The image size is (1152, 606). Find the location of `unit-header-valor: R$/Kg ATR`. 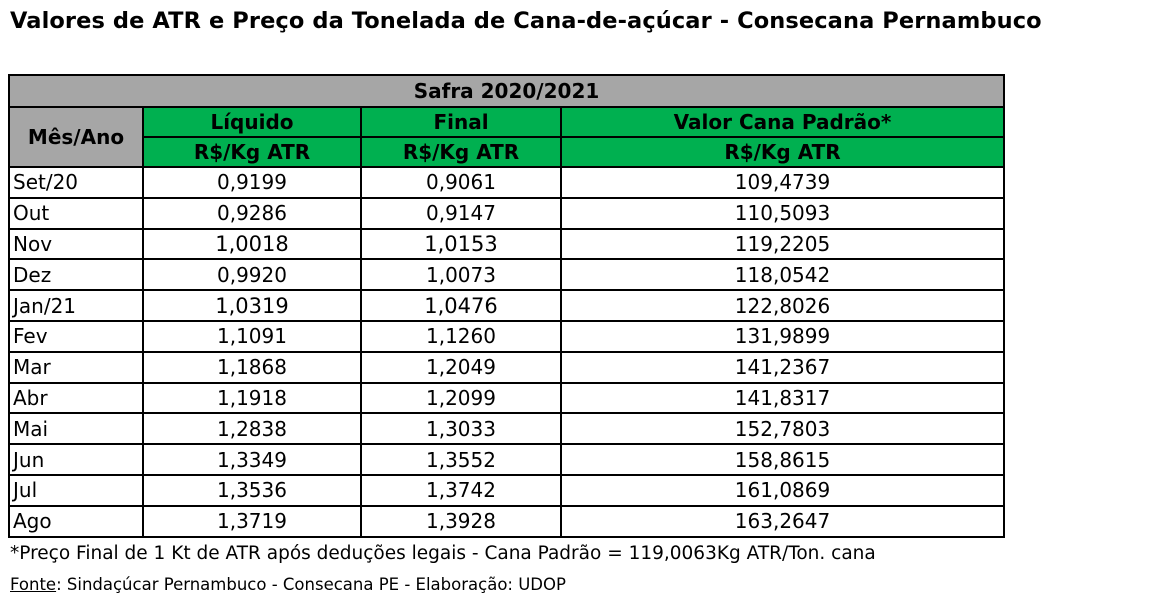

unit-header-valor: R$/Kg ATR is located at coordinates (782, 152).